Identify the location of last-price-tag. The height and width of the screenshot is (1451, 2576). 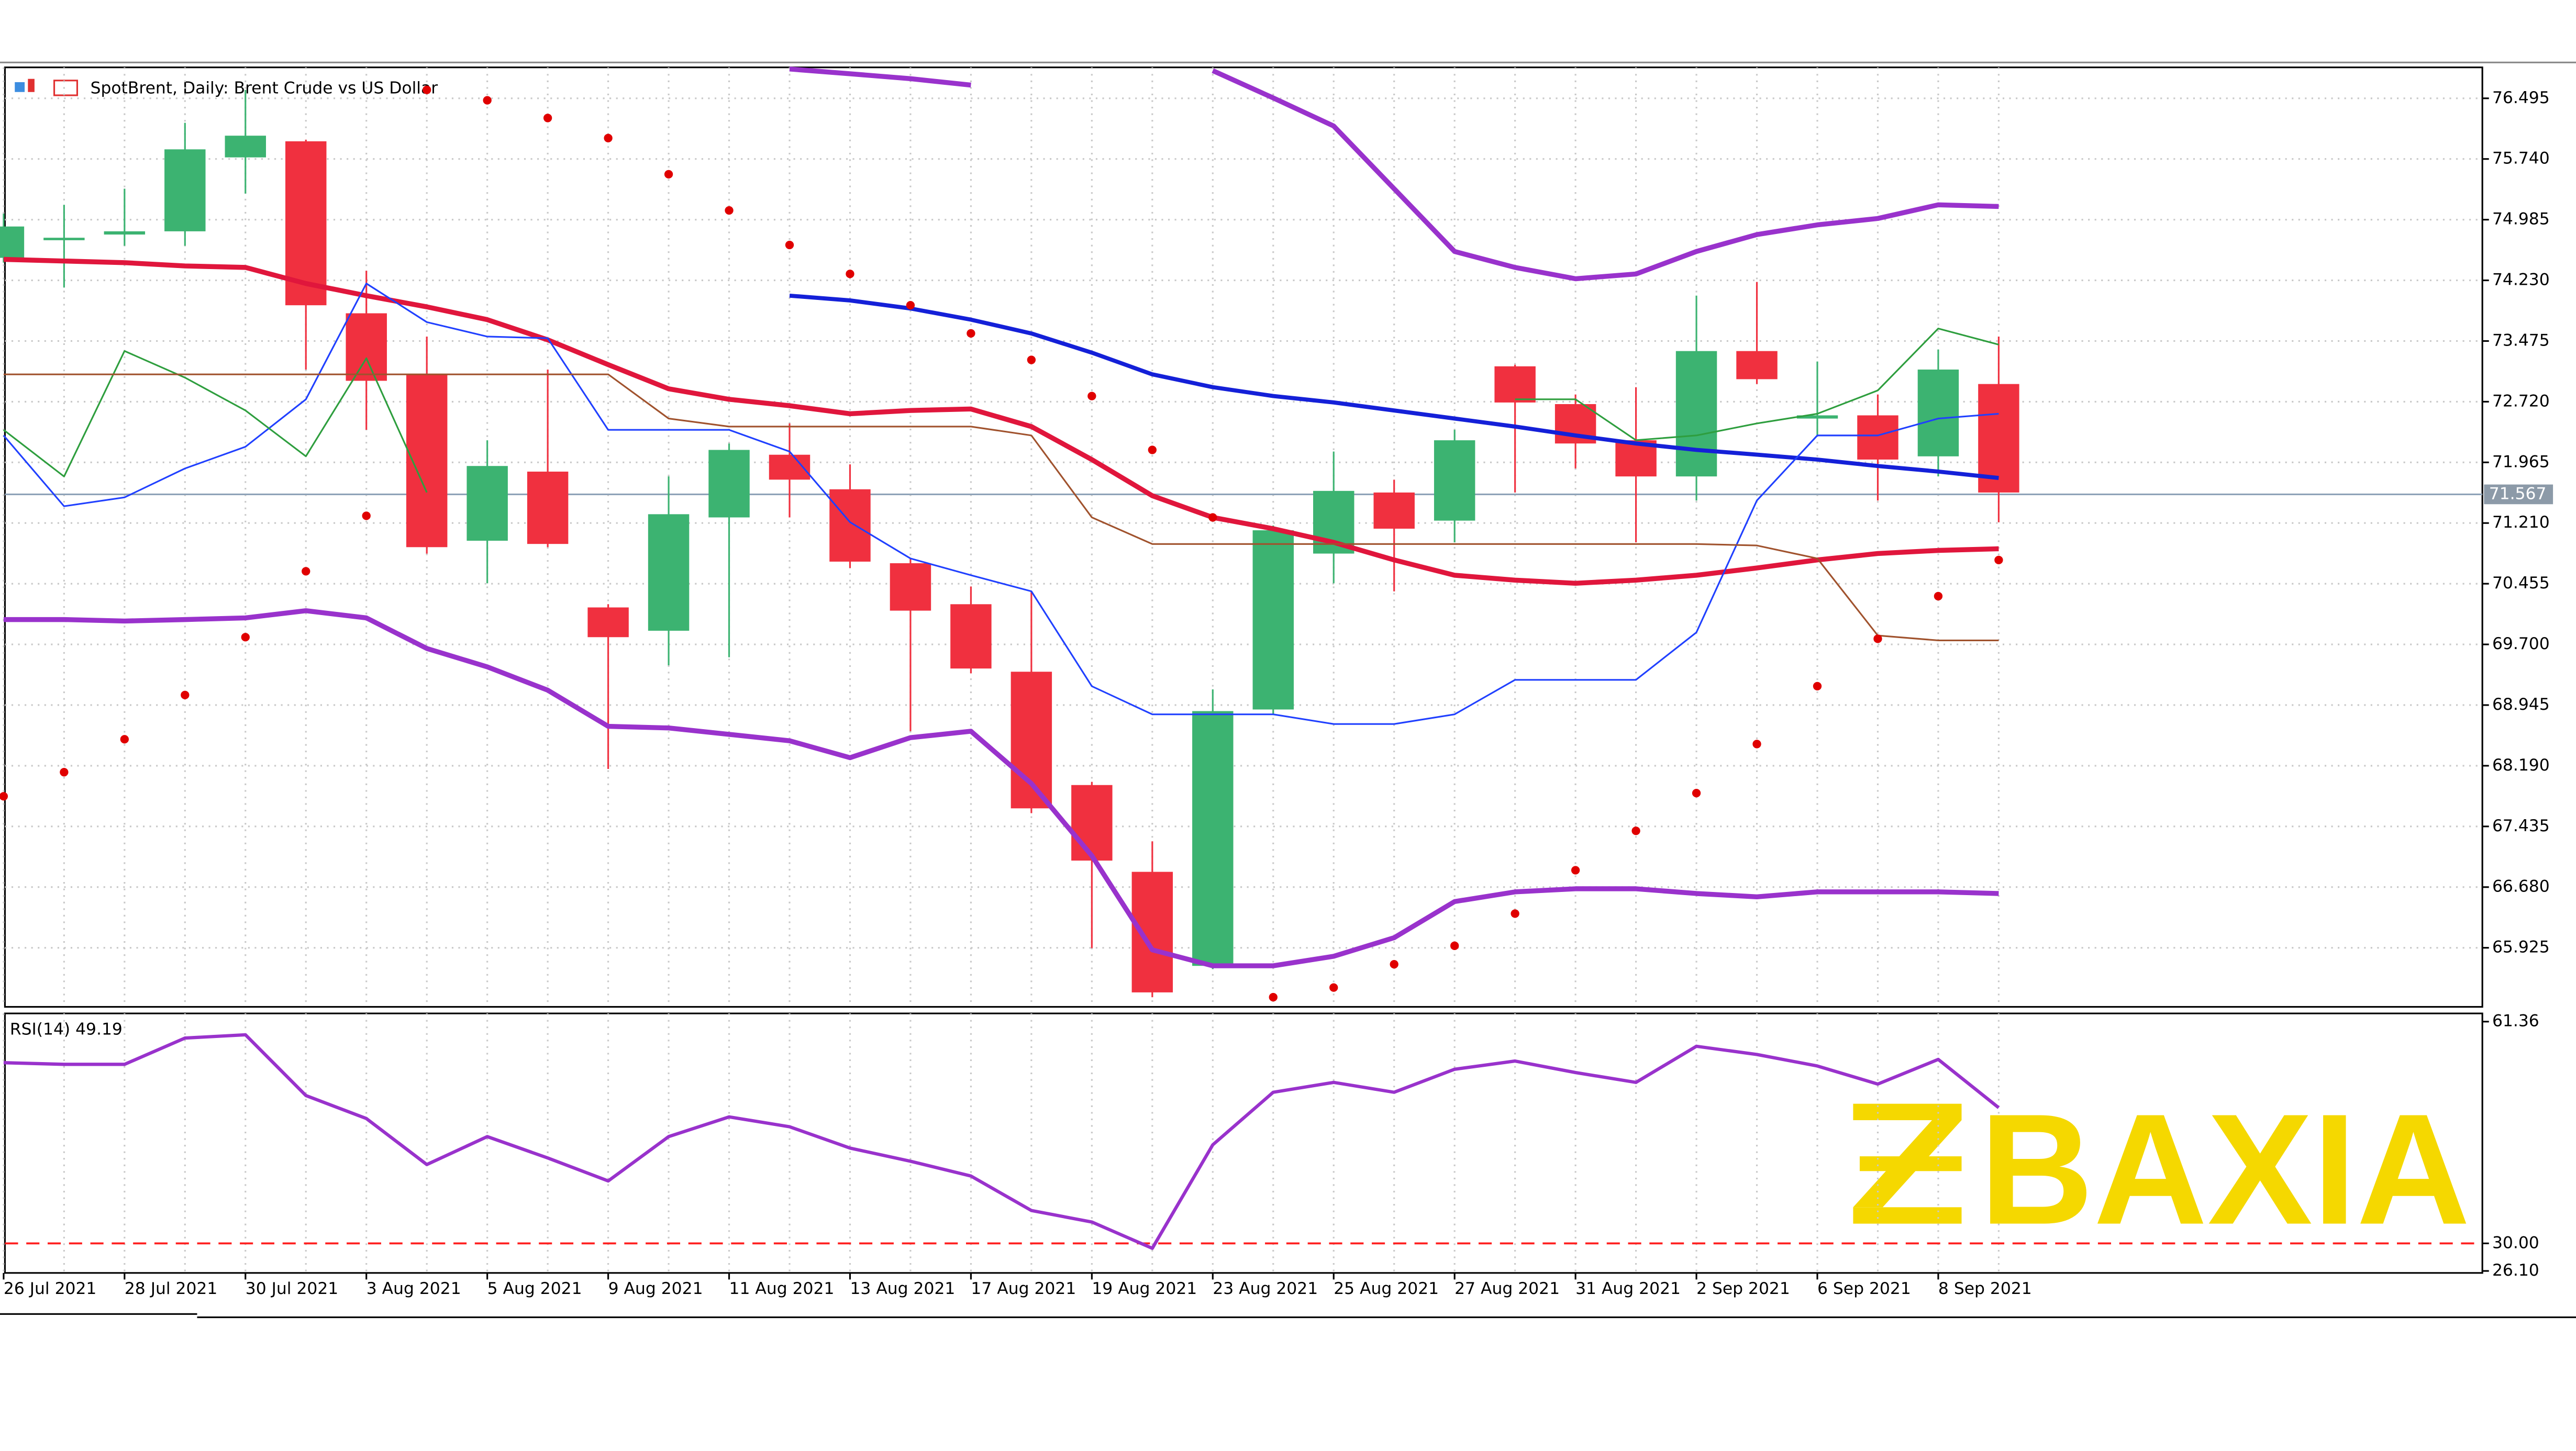
(2518, 495).